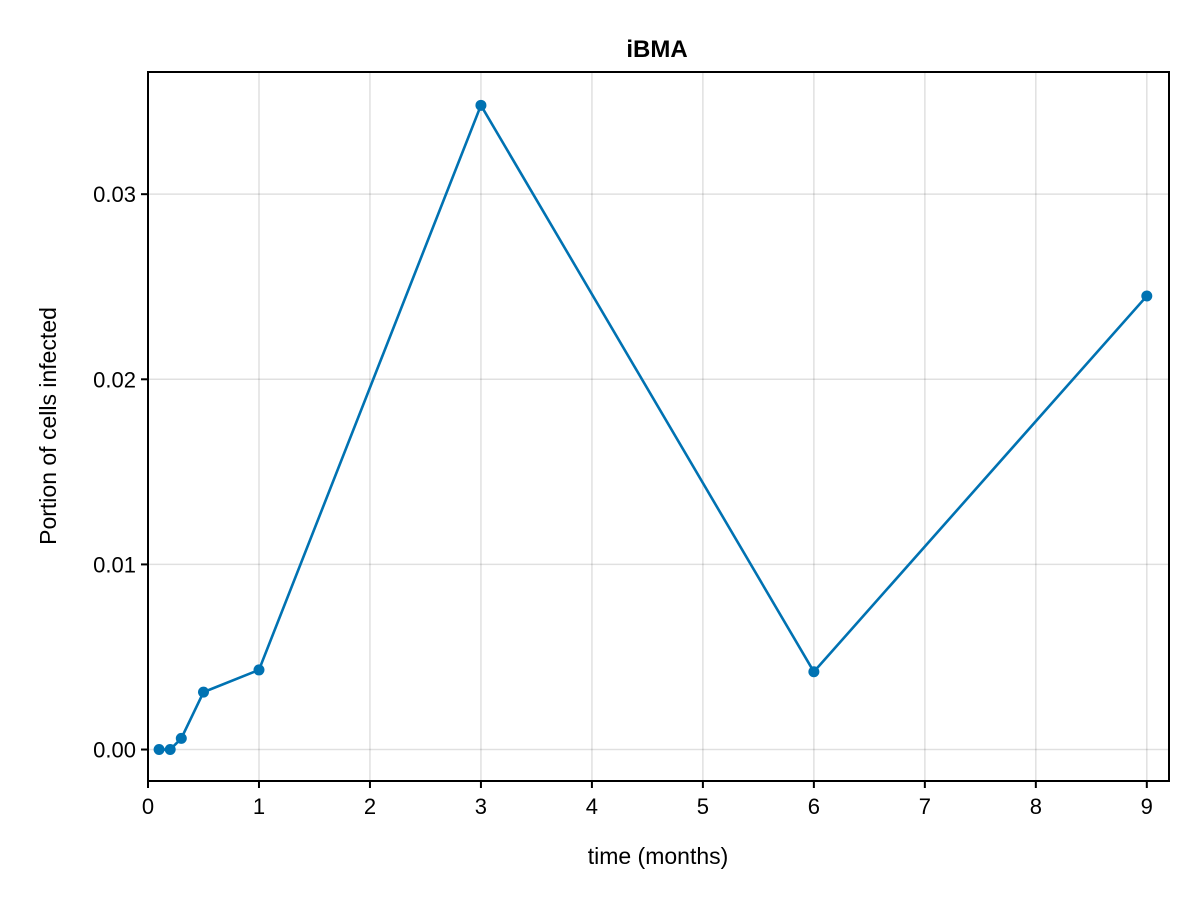  I want to click on x-tick-label: 0, so click(148, 806).